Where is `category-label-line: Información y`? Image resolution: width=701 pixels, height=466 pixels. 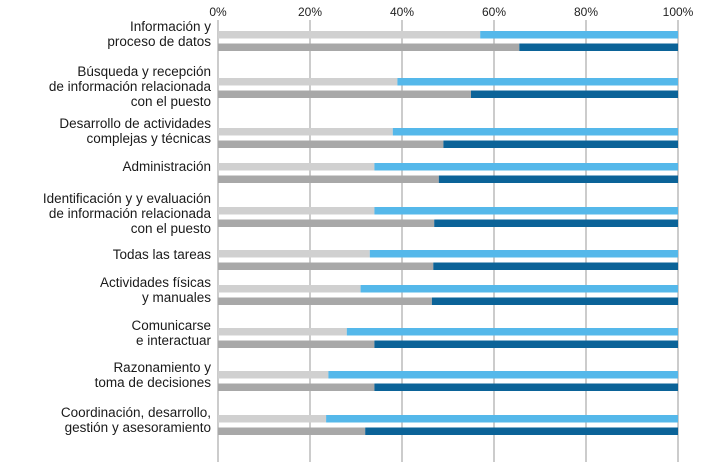 category-label-line: Información y is located at coordinates (170, 26).